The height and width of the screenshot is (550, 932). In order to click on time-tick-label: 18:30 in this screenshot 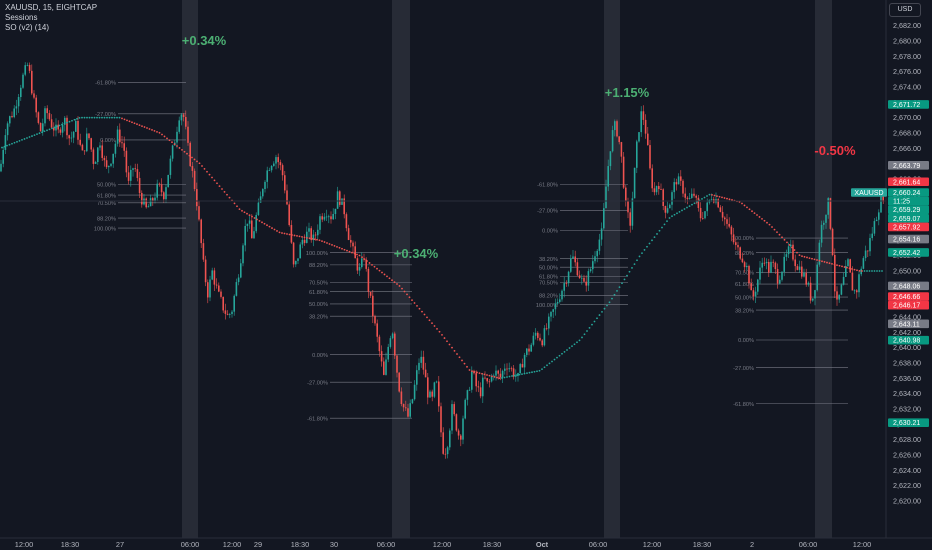, I will do `click(702, 544)`.